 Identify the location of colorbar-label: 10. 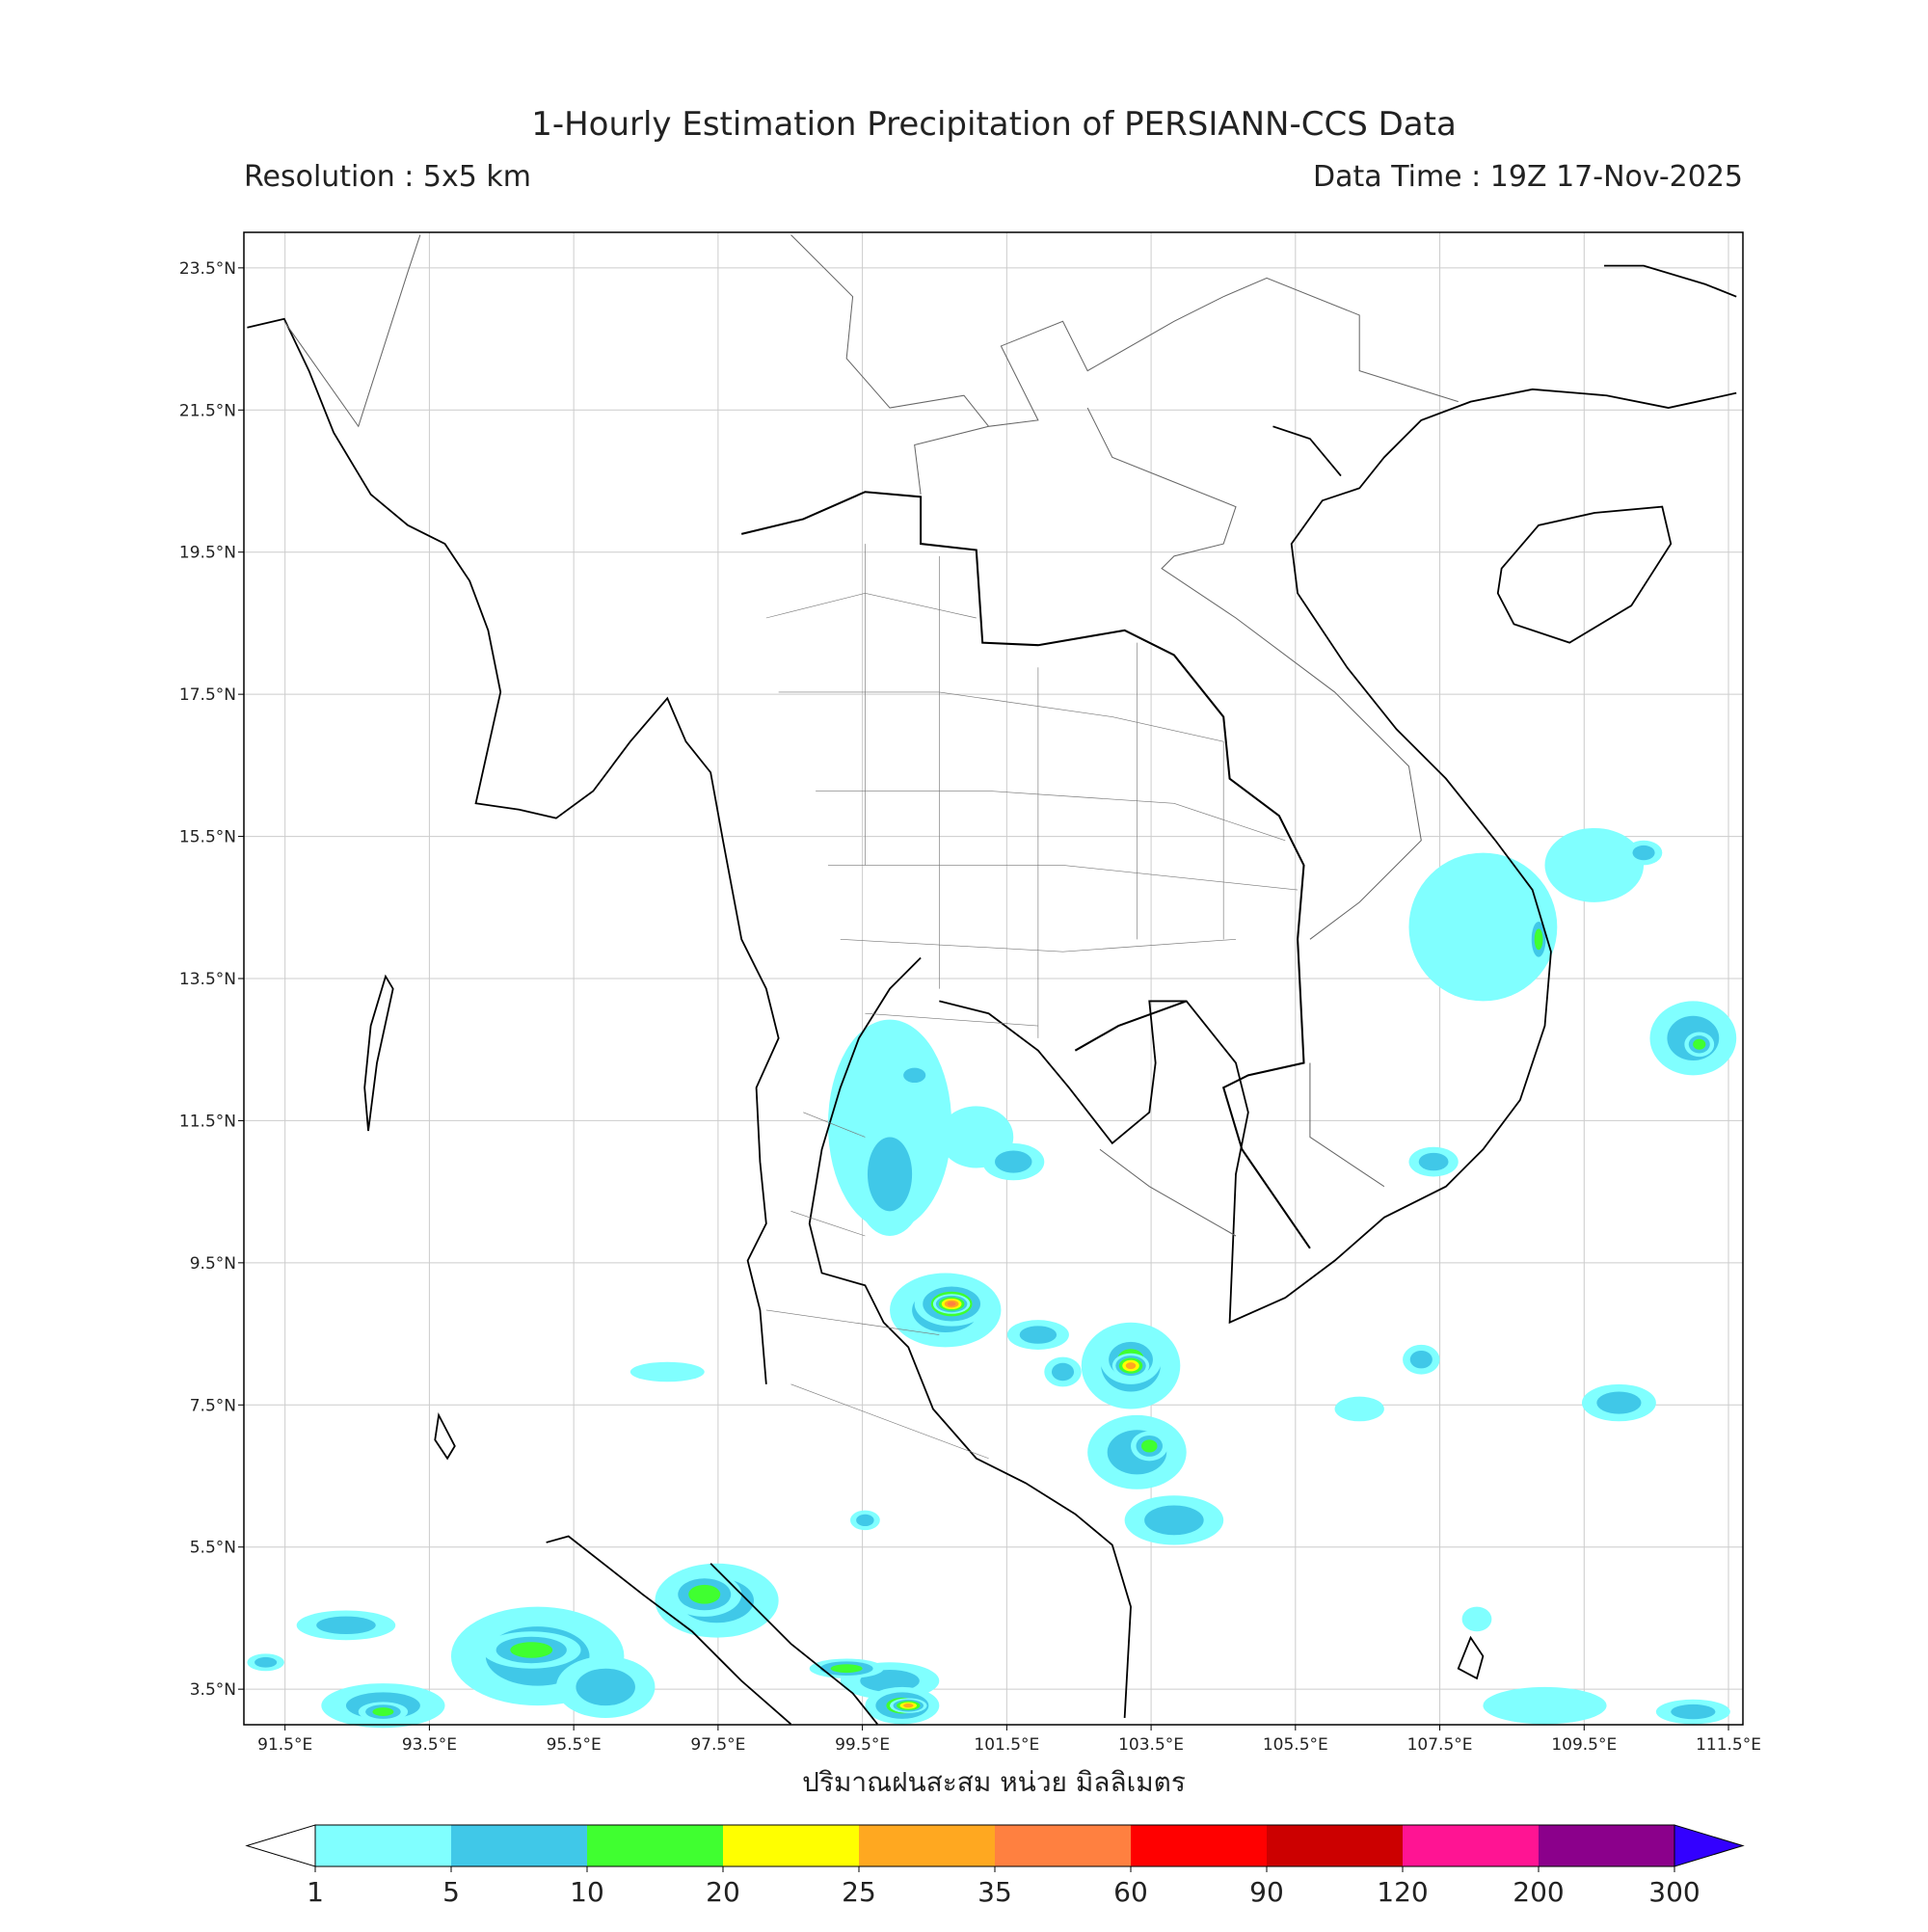
(587, 1892).